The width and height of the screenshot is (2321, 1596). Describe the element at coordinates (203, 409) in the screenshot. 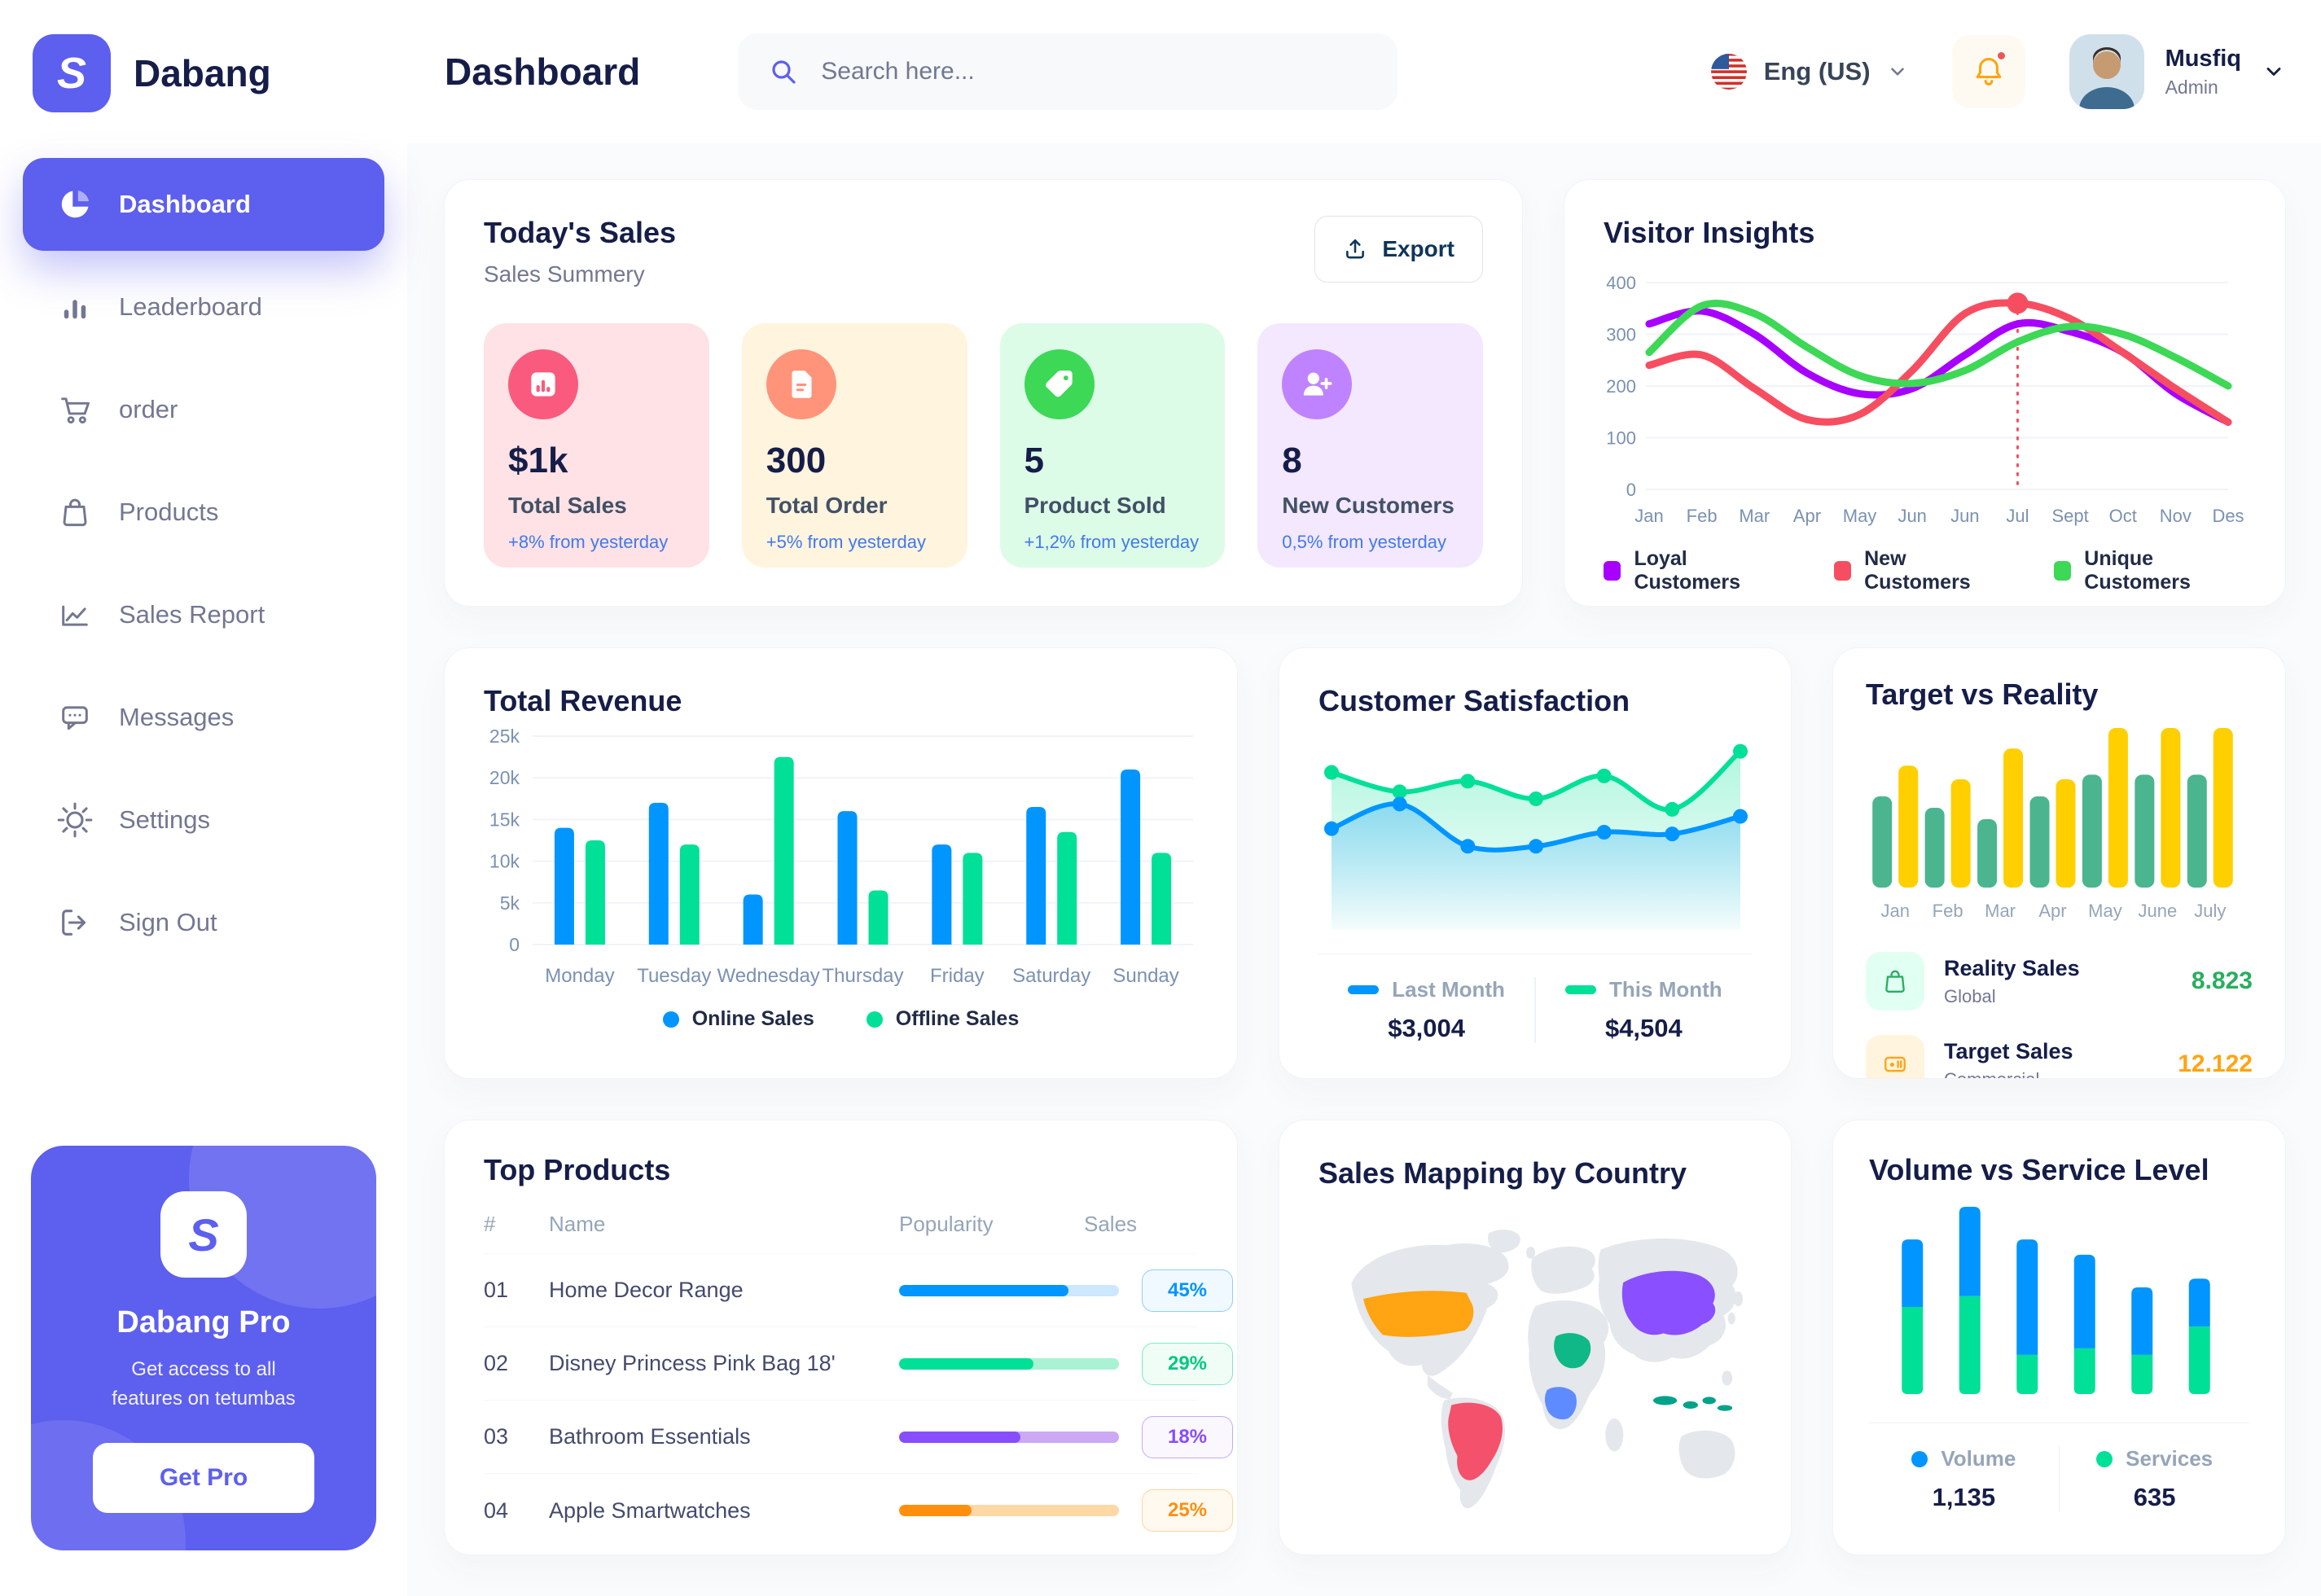

I see `sidebar-item-order: order` at that location.